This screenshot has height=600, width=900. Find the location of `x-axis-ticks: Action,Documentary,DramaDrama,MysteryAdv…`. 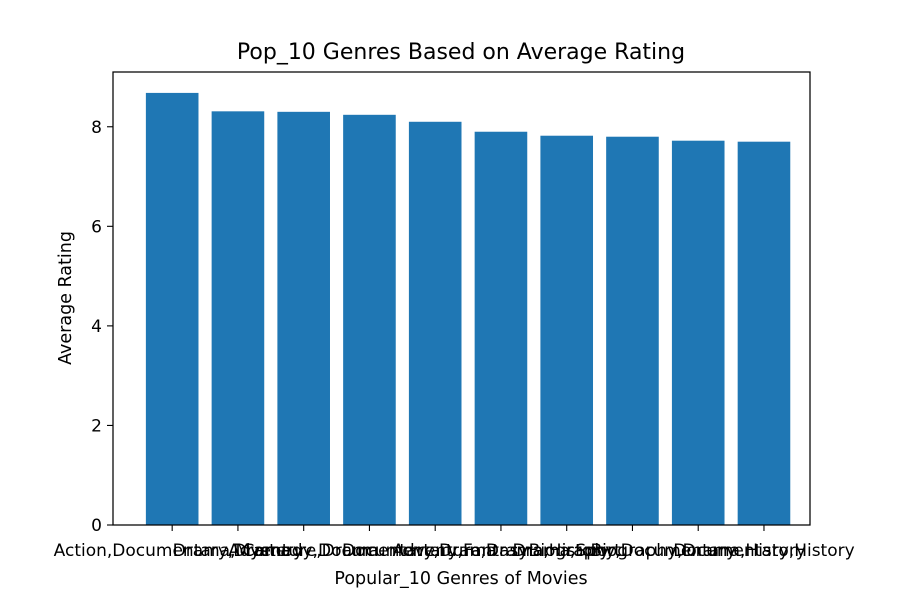

x-axis-ticks: Action,Documentary,DramaDrama,MysteryAdv… is located at coordinates (454, 543).